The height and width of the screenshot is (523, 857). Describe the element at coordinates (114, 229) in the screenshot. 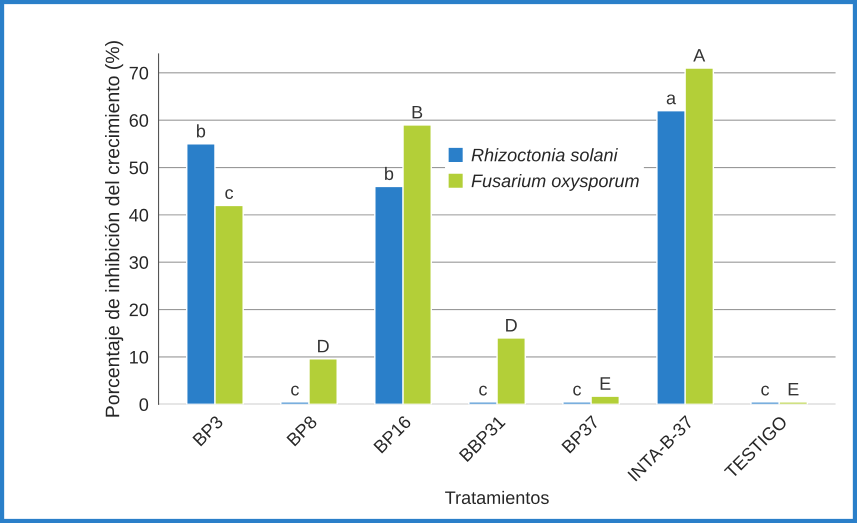

I see `y-axis-title: Porcentaje de inhibición del crecimiento (%)` at that location.